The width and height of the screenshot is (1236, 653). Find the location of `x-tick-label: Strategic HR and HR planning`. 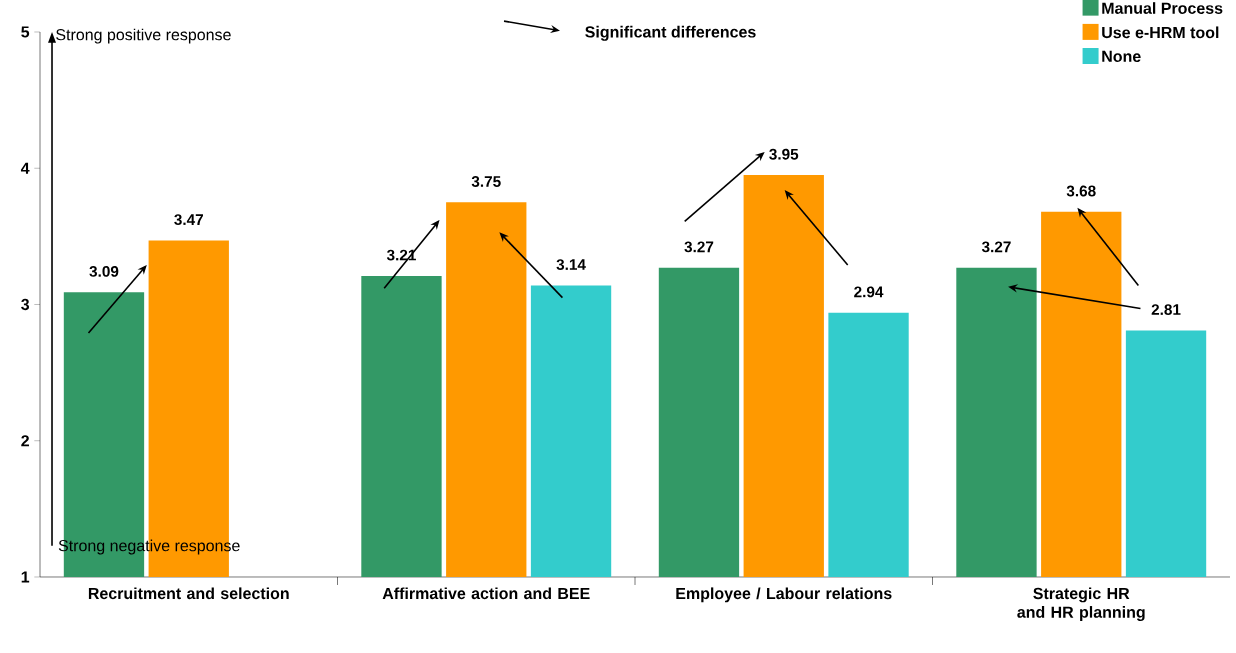

x-tick-label: Strategic HR and HR planning is located at coordinates (1081, 604).